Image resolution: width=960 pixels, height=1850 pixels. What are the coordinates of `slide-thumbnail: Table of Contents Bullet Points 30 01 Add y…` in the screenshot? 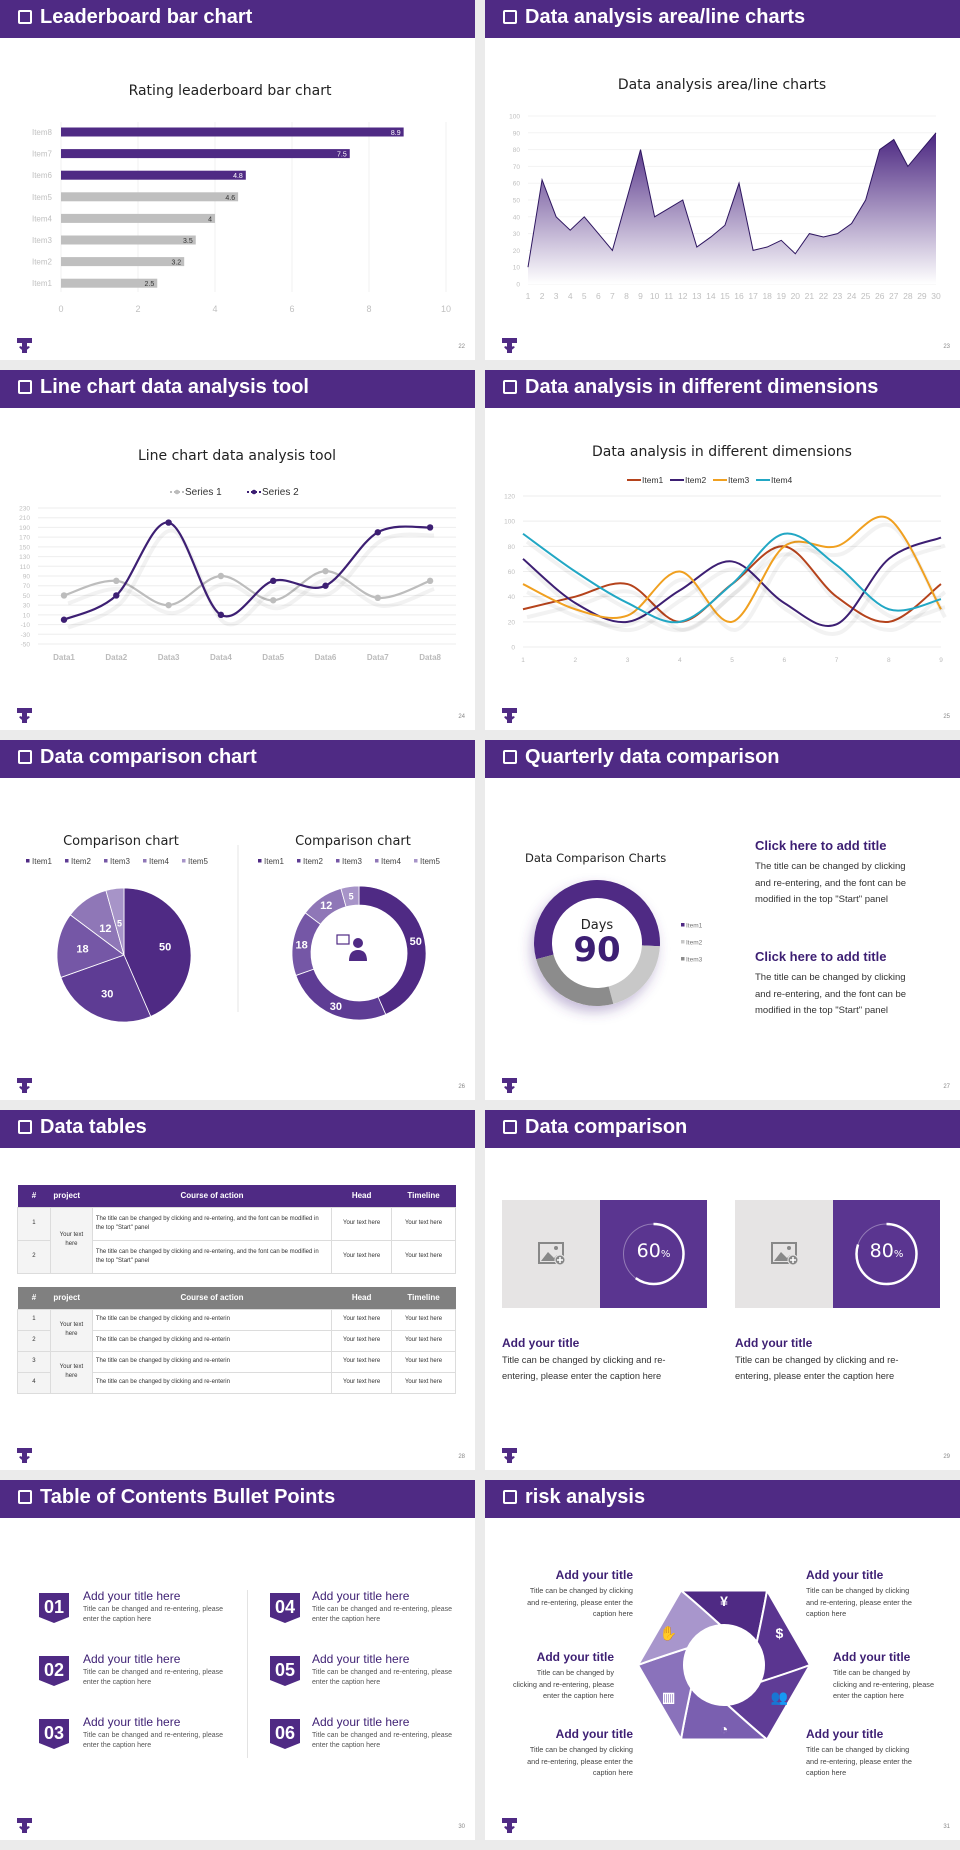 It's located at (237, 1660).